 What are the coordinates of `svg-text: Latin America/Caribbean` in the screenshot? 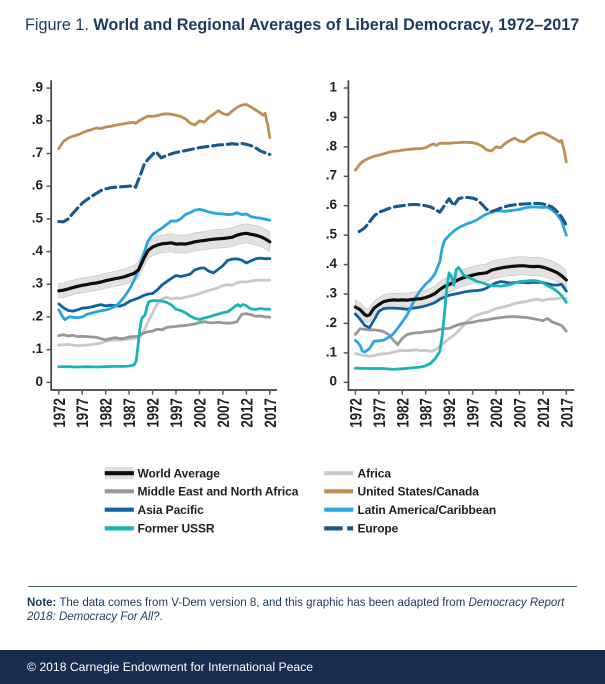 It's located at (427, 510).